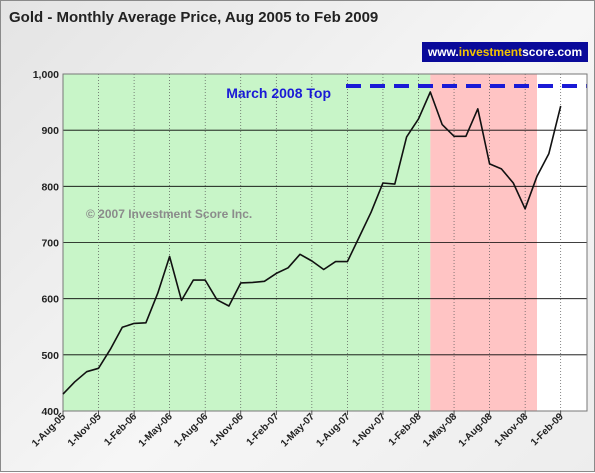  I want to click on x-tick-label: 1-Nov-08, so click(512, 430).